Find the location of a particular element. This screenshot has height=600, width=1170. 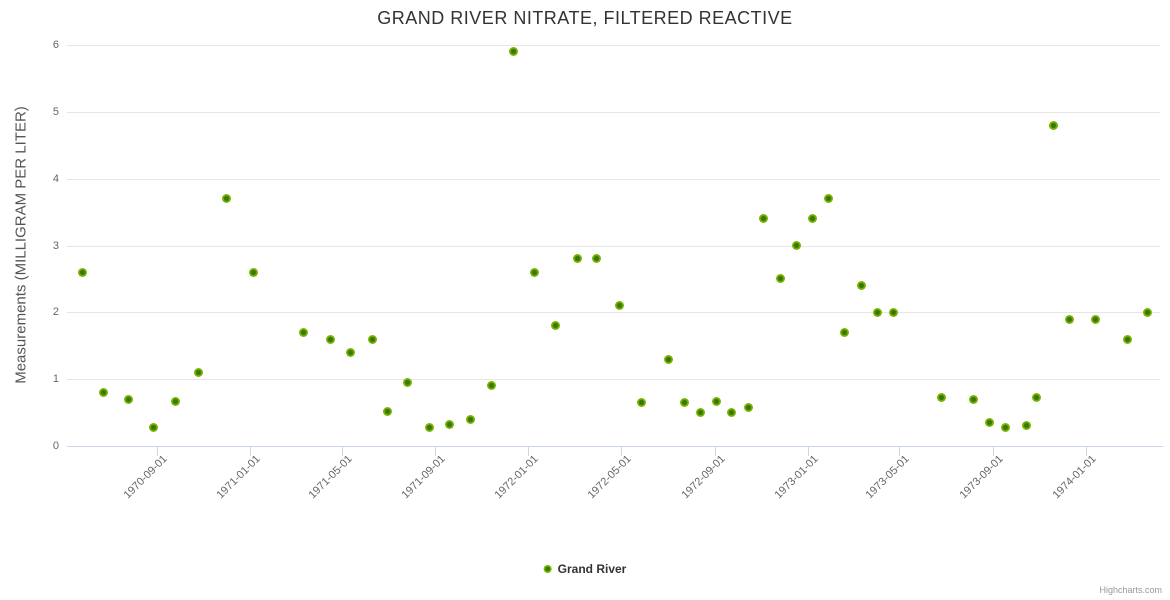

x-axis-label: 1972-01-01 is located at coordinates (516, 477).